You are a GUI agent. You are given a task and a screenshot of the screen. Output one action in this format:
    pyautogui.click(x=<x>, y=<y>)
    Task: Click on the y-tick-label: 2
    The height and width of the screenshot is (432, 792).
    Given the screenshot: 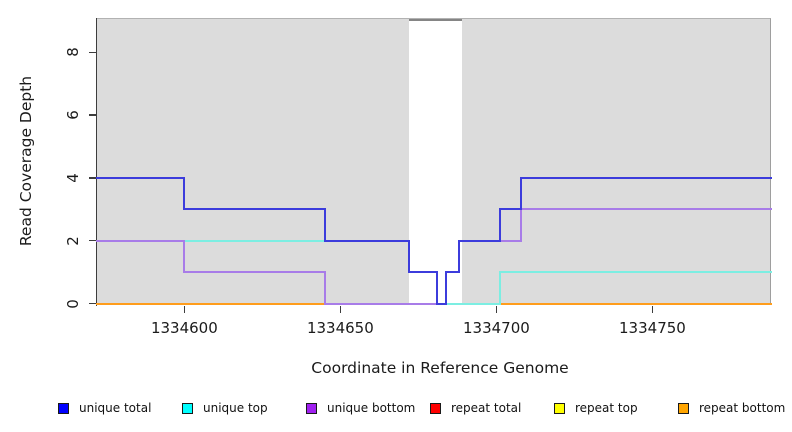 What is the action you would take?
    pyautogui.click(x=73, y=240)
    